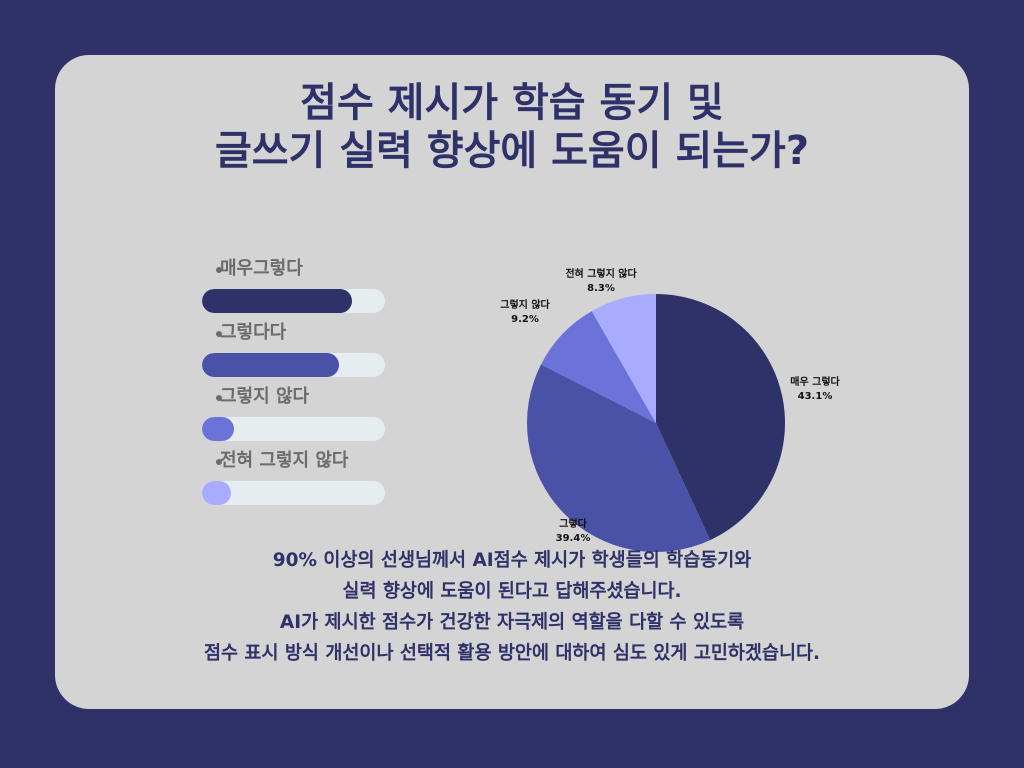 This screenshot has height=768, width=1024. Describe the element at coordinates (512, 127) in the screenshot. I see `page-title: 점수 제시가 학습 동기 및 글쓰기 실력 향상에 도움이 되는가?` at that location.